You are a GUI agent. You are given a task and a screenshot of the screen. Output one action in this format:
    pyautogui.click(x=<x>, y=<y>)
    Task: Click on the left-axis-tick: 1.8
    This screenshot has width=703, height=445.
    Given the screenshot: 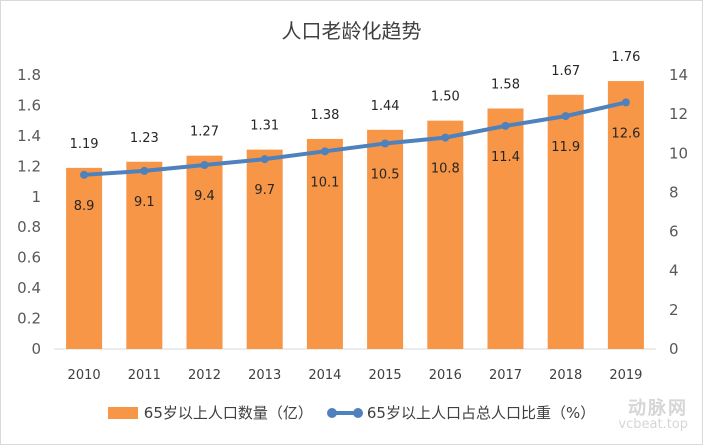 What is the action you would take?
    pyautogui.click(x=29, y=75)
    